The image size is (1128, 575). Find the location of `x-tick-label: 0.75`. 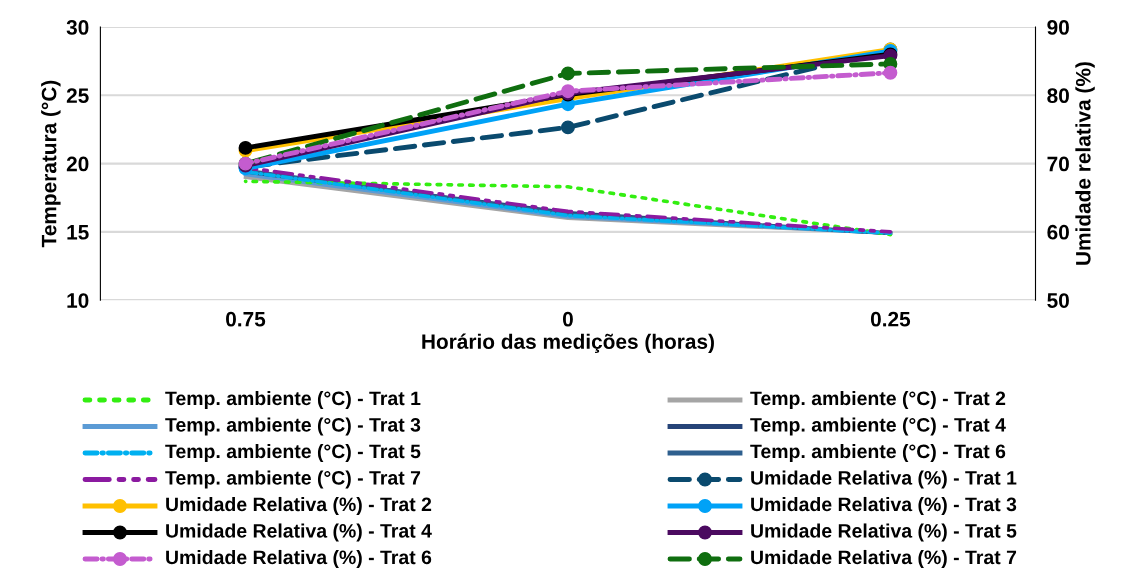

x-tick-label: 0.75 is located at coordinates (246, 319).